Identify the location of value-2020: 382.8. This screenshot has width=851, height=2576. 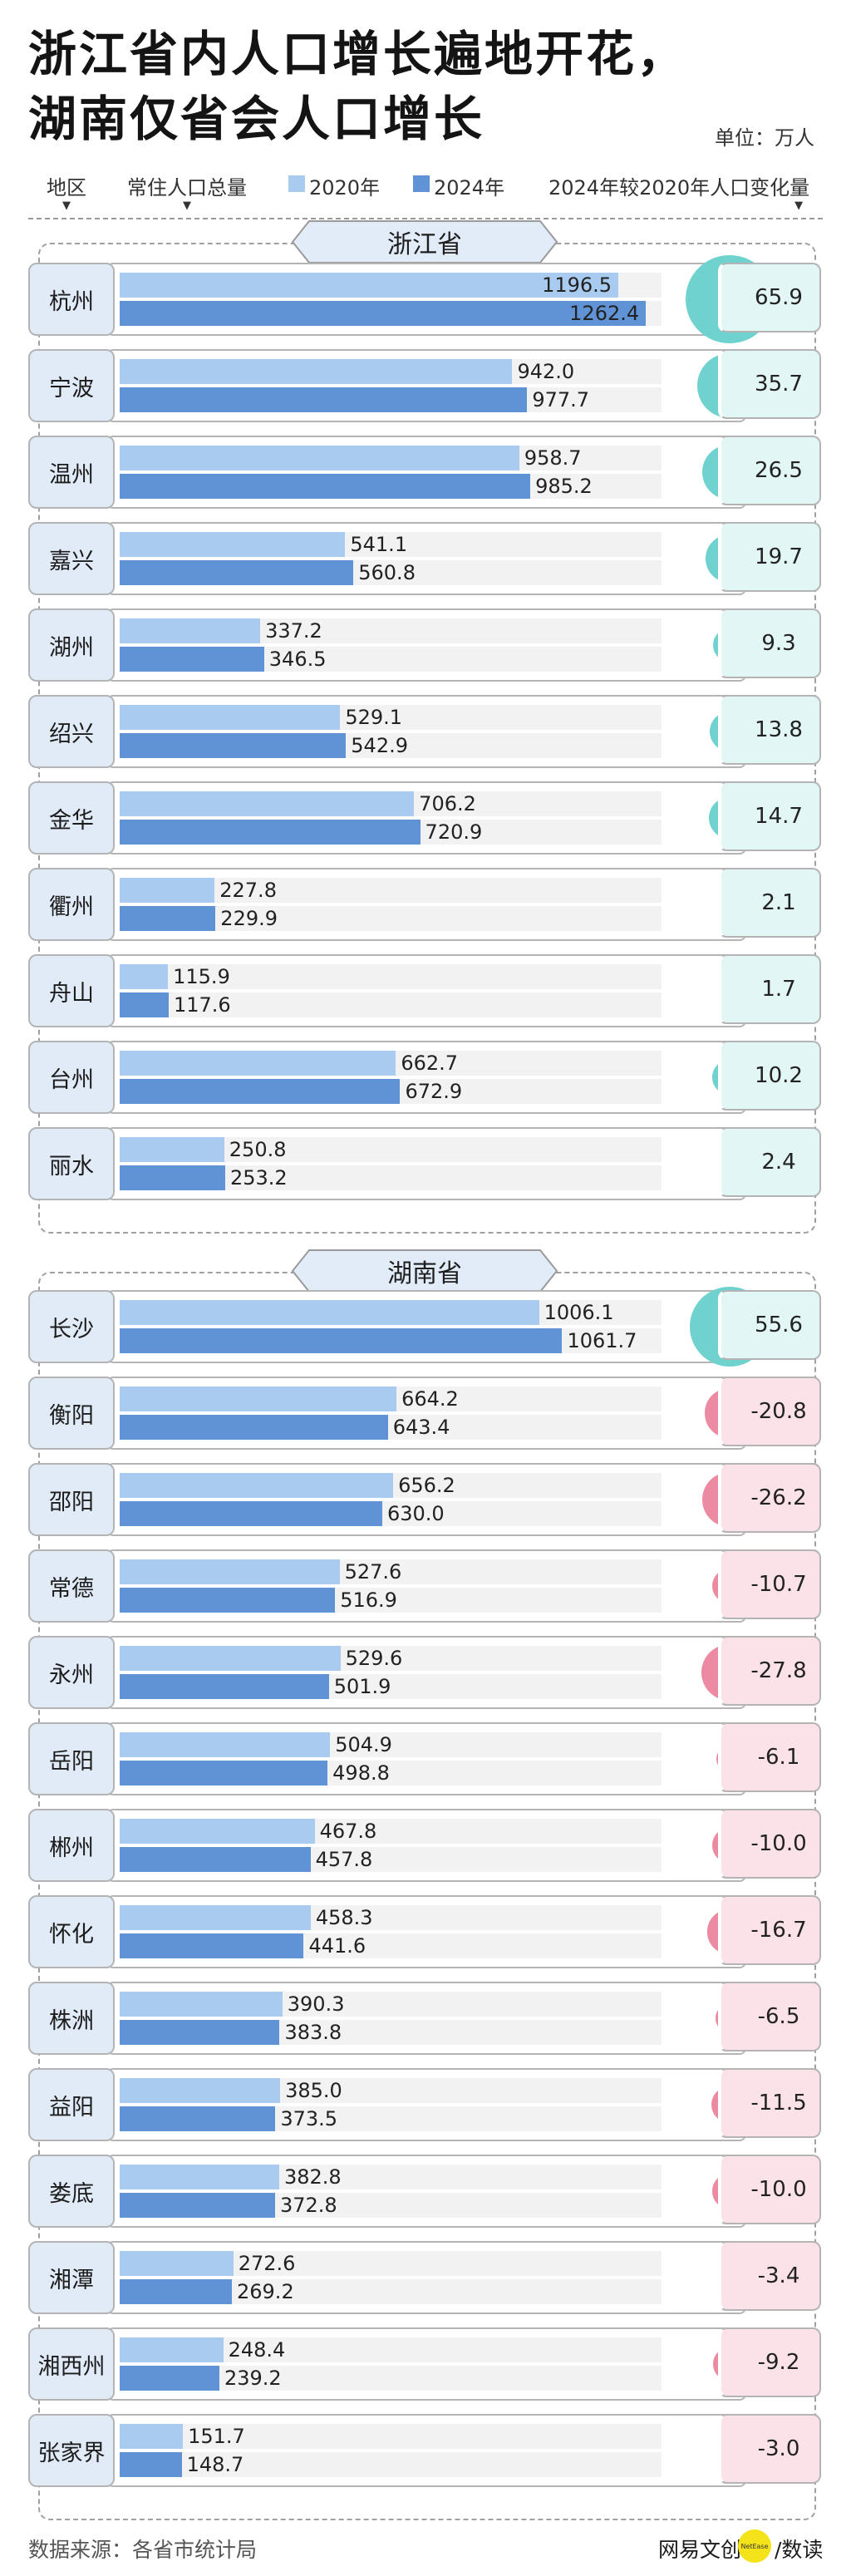
(312, 2177).